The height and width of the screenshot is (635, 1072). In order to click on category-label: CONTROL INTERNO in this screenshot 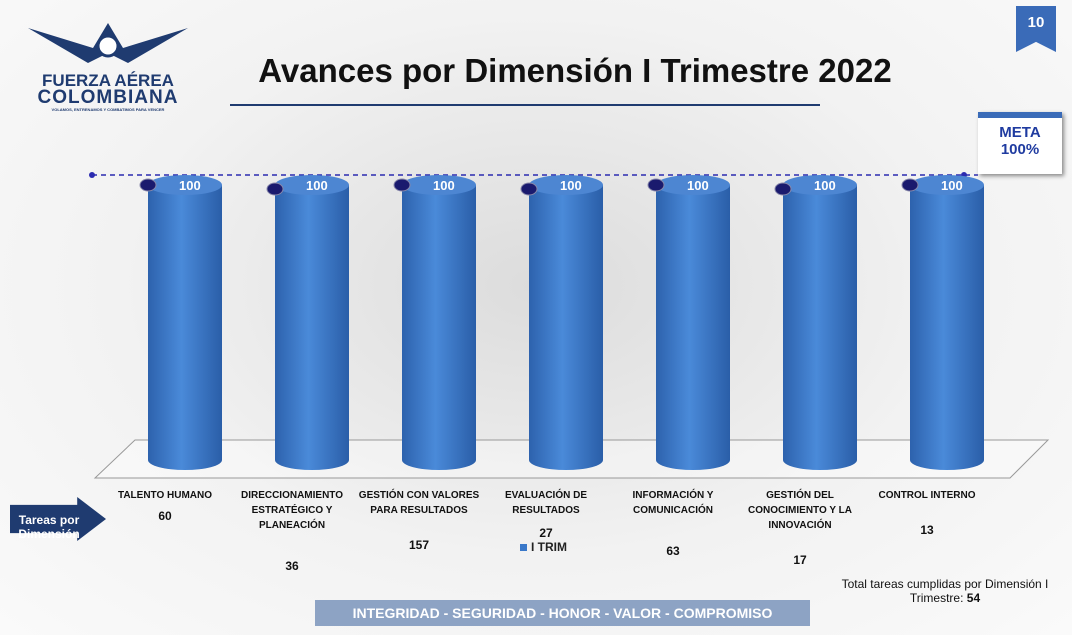, I will do `click(927, 495)`.